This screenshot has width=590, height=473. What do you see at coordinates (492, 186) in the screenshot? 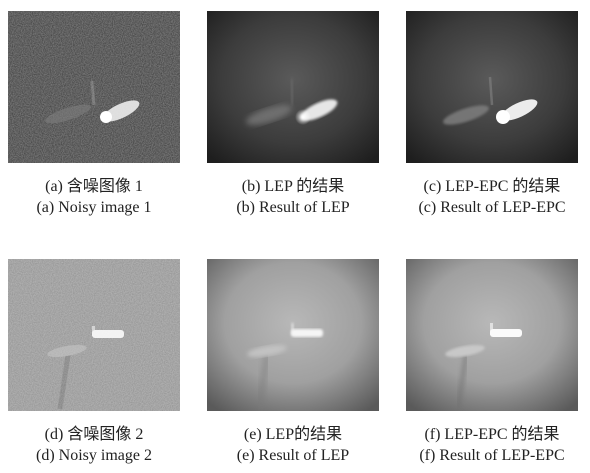
I see `caption-zh-c: (c) LEP-EPC 的结果` at bounding box center [492, 186].